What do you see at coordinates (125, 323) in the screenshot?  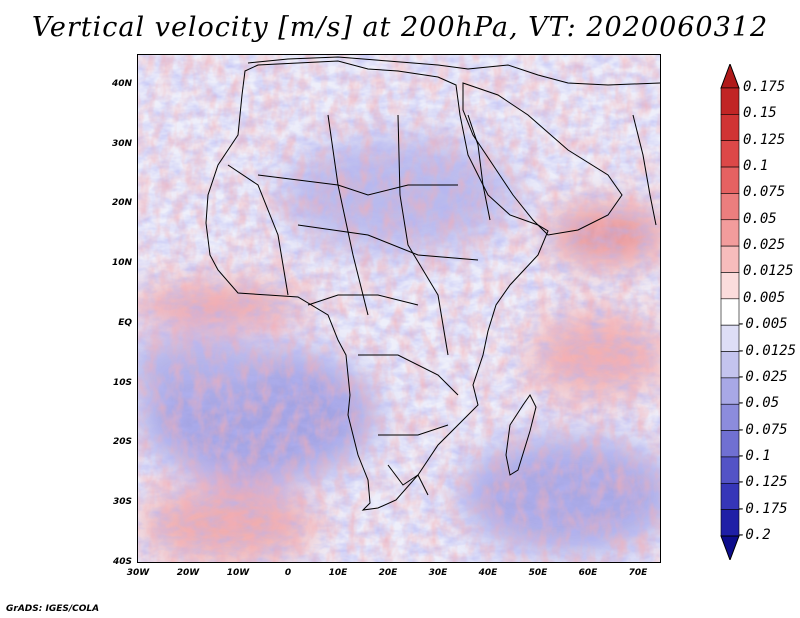 I see `lat-label: EQ` at bounding box center [125, 323].